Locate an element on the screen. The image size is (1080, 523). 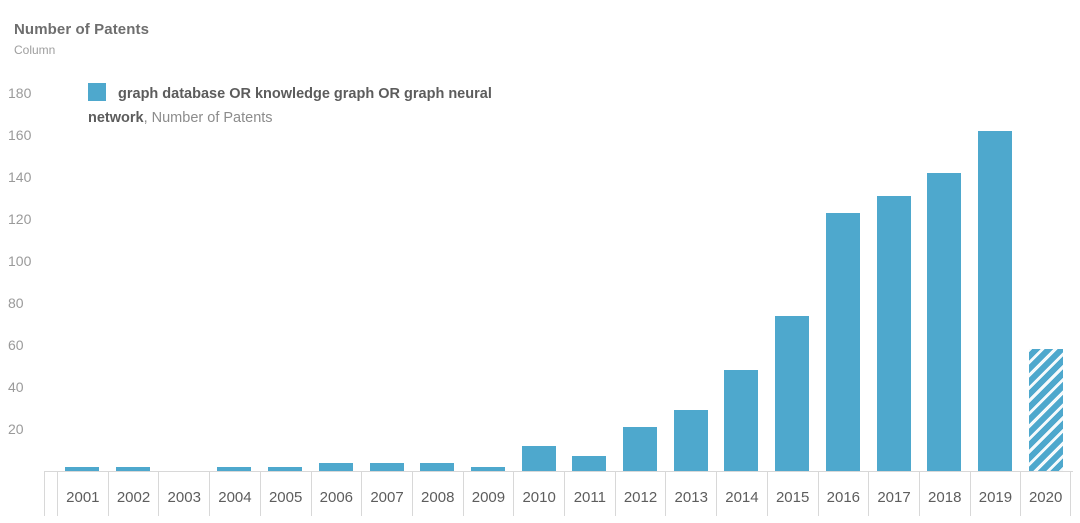
x-axis-category: 2015 is located at coordinates (792, 494).